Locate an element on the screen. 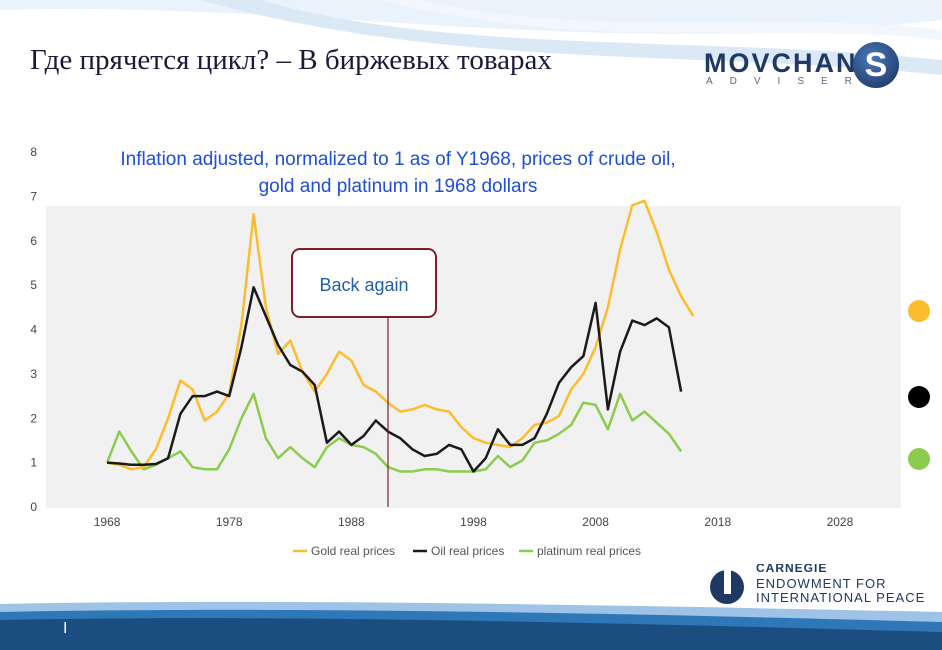 The image size is (942, 650). x-axis-ticks: 1968 1978 1988 1998 2008 2018 2028 is located at coordinates (474, 522).